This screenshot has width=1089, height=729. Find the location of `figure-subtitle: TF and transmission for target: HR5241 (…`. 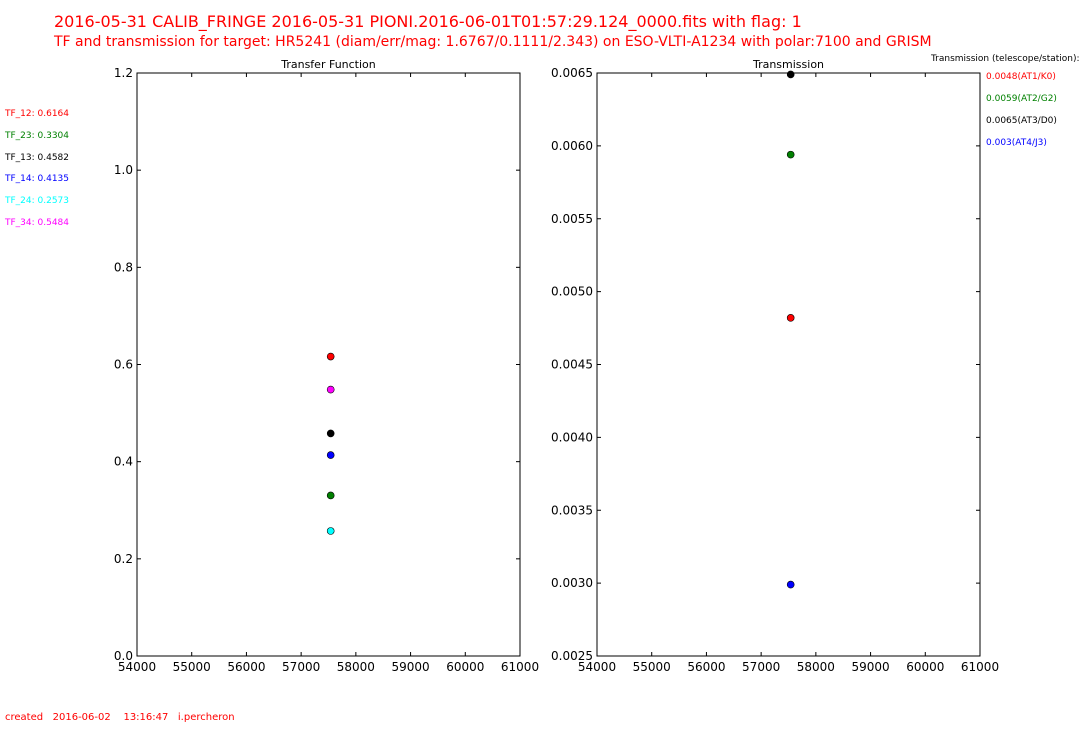

figure-subtitle: TF and transmission for target: HR5241 (… is located at coordinates (493, 42).